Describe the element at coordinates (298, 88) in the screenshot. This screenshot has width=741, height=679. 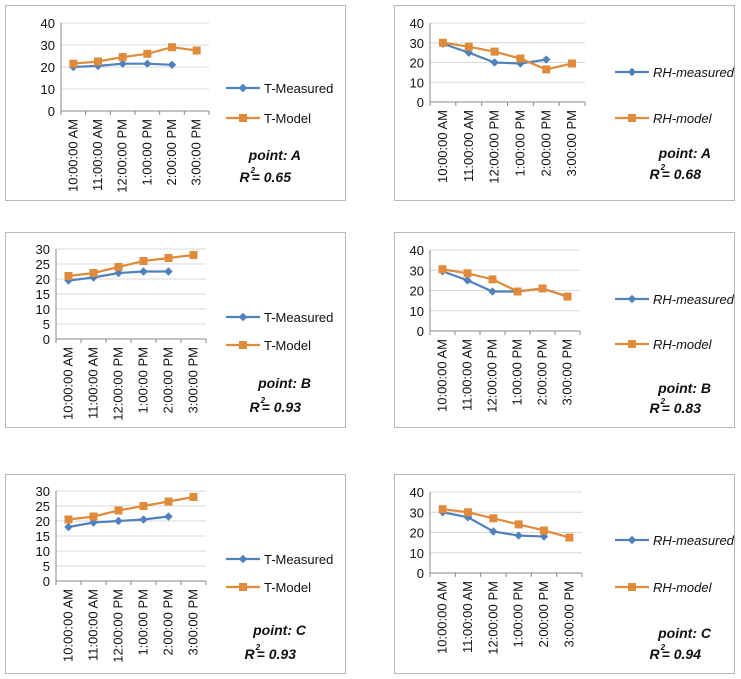
I see `legend-label: T-Measured` at that location.